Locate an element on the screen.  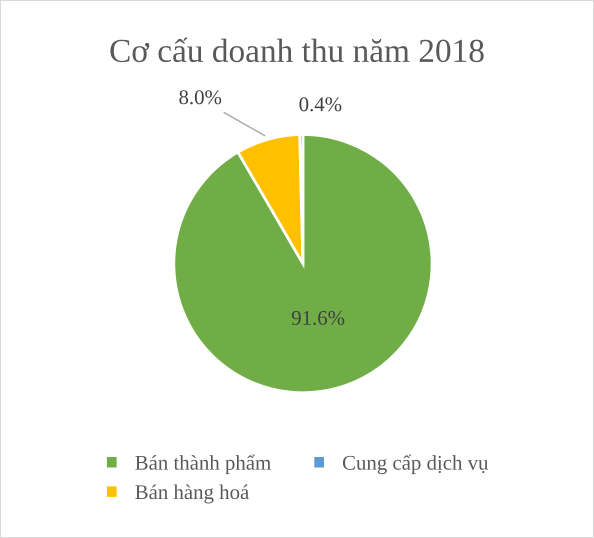
legend-label: Bán hàng hoá is located at coordinates (192, 494).